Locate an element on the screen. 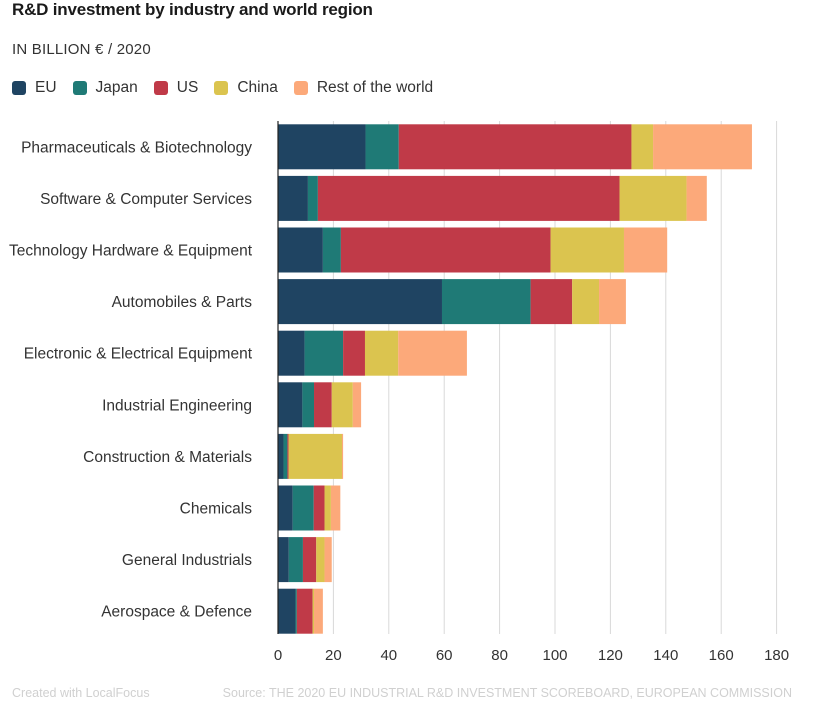 This screenshot has width=828, height=715. bar-electronic-and-electrical-equipment-japan: Japan: 13.9 is located at coordinates (324, 353).